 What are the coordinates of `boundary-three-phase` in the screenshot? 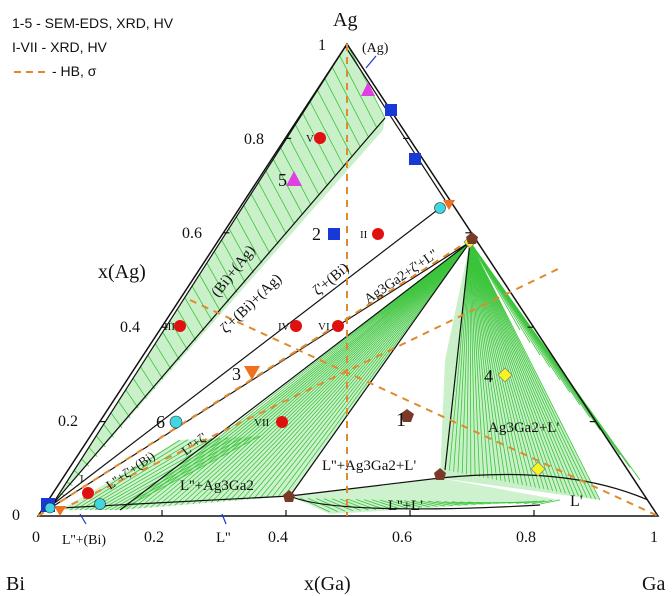 It's located at (365, 487).